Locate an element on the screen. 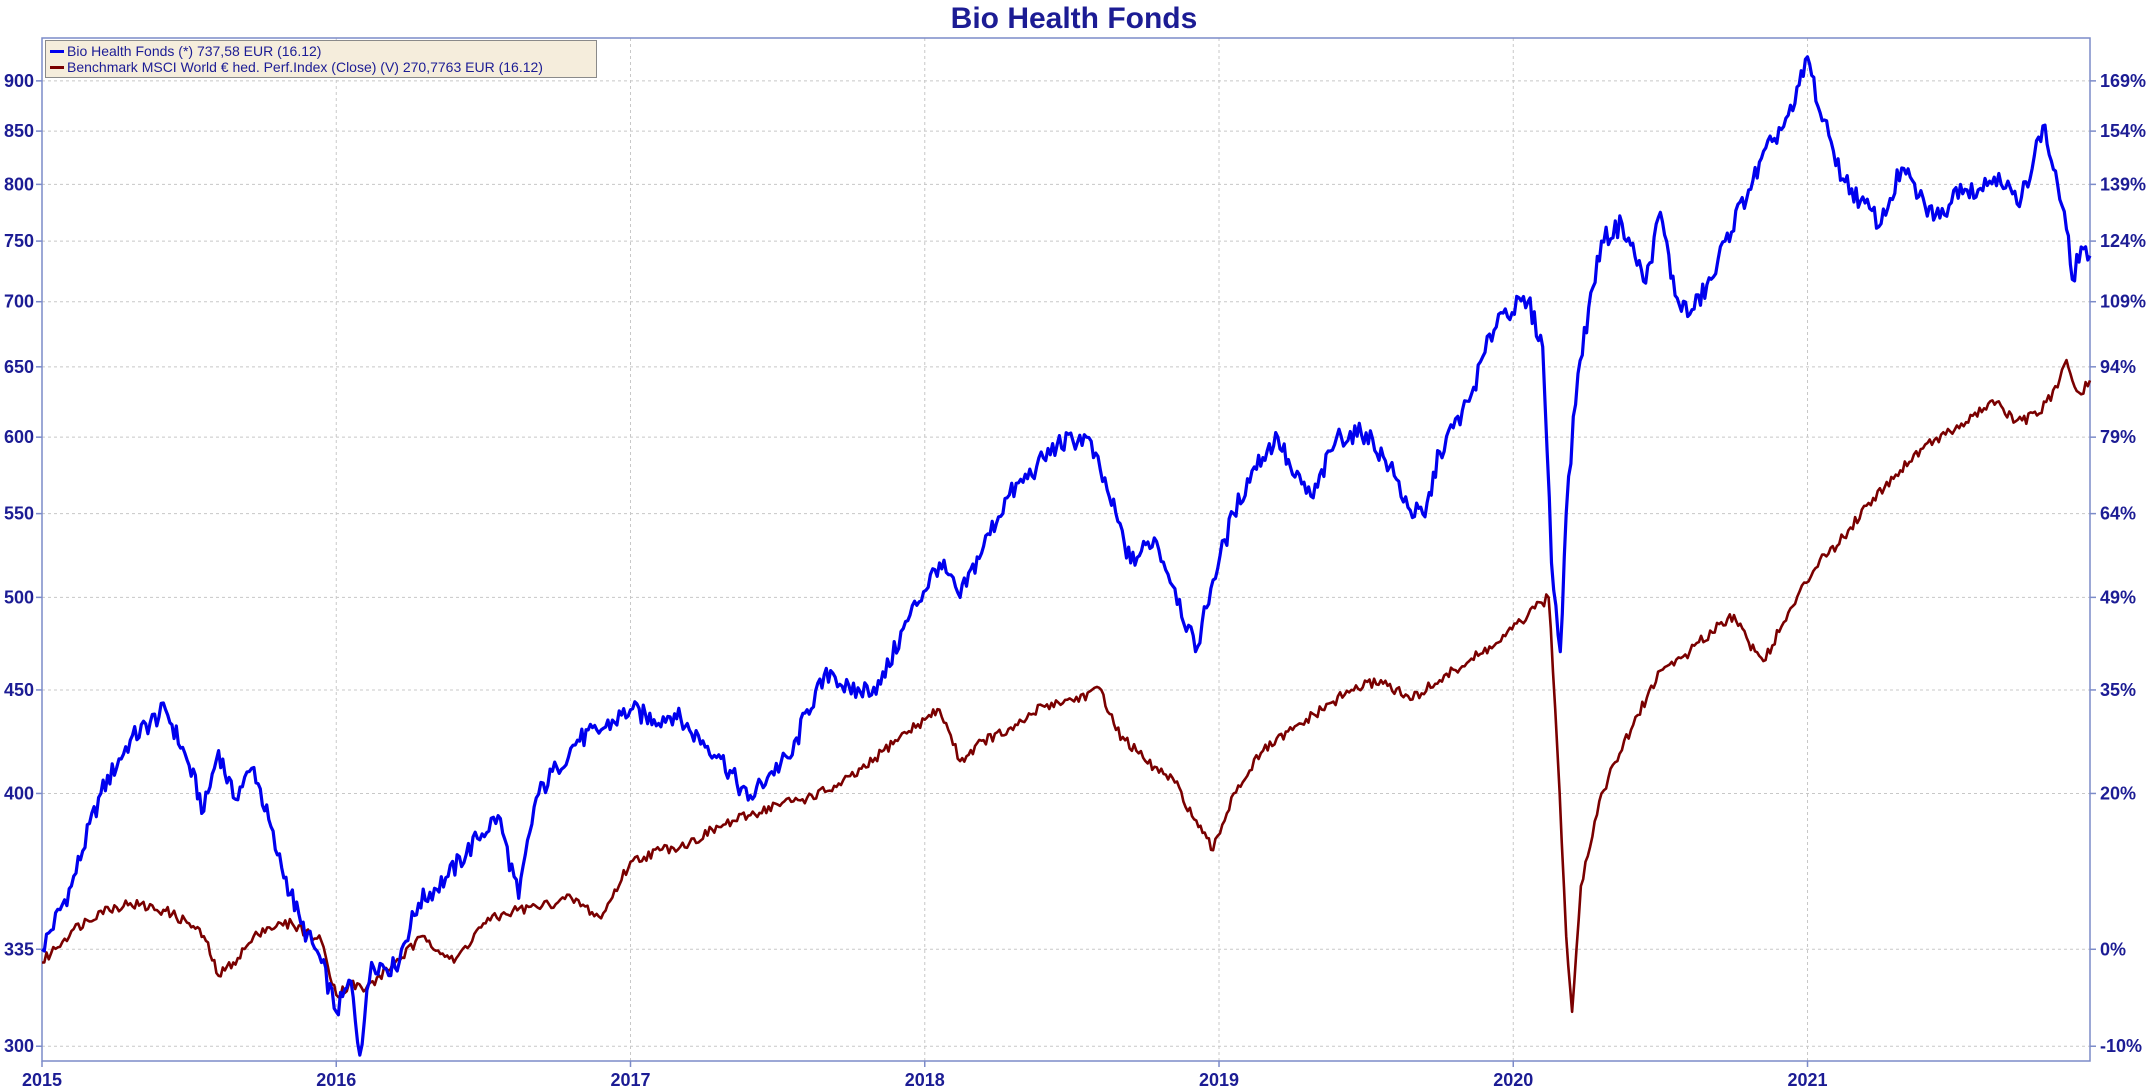  x-tick-label: 2015 is located at coordinates (42, 1080).